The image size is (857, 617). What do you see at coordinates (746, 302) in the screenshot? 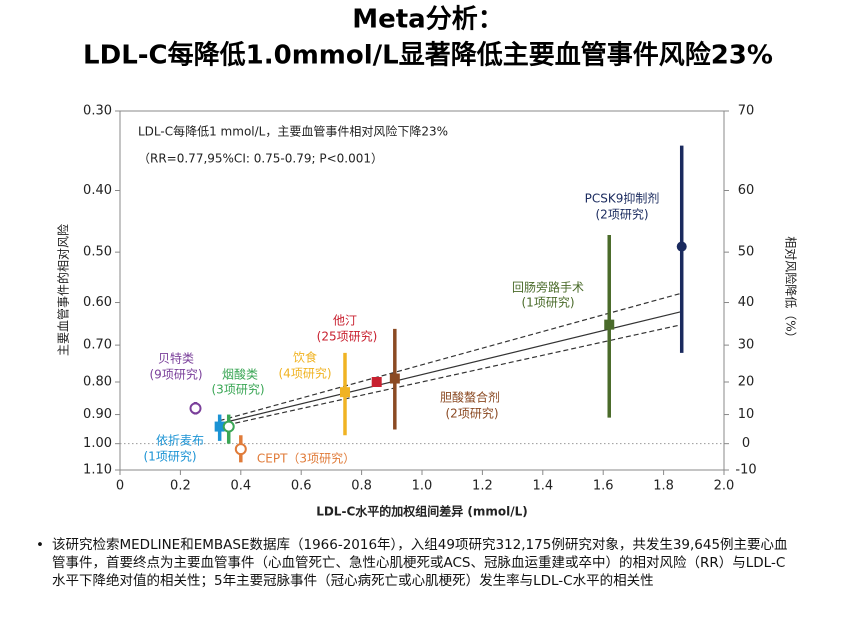
I see `y2-tick-label: 40` at bounding box center [746, 302].